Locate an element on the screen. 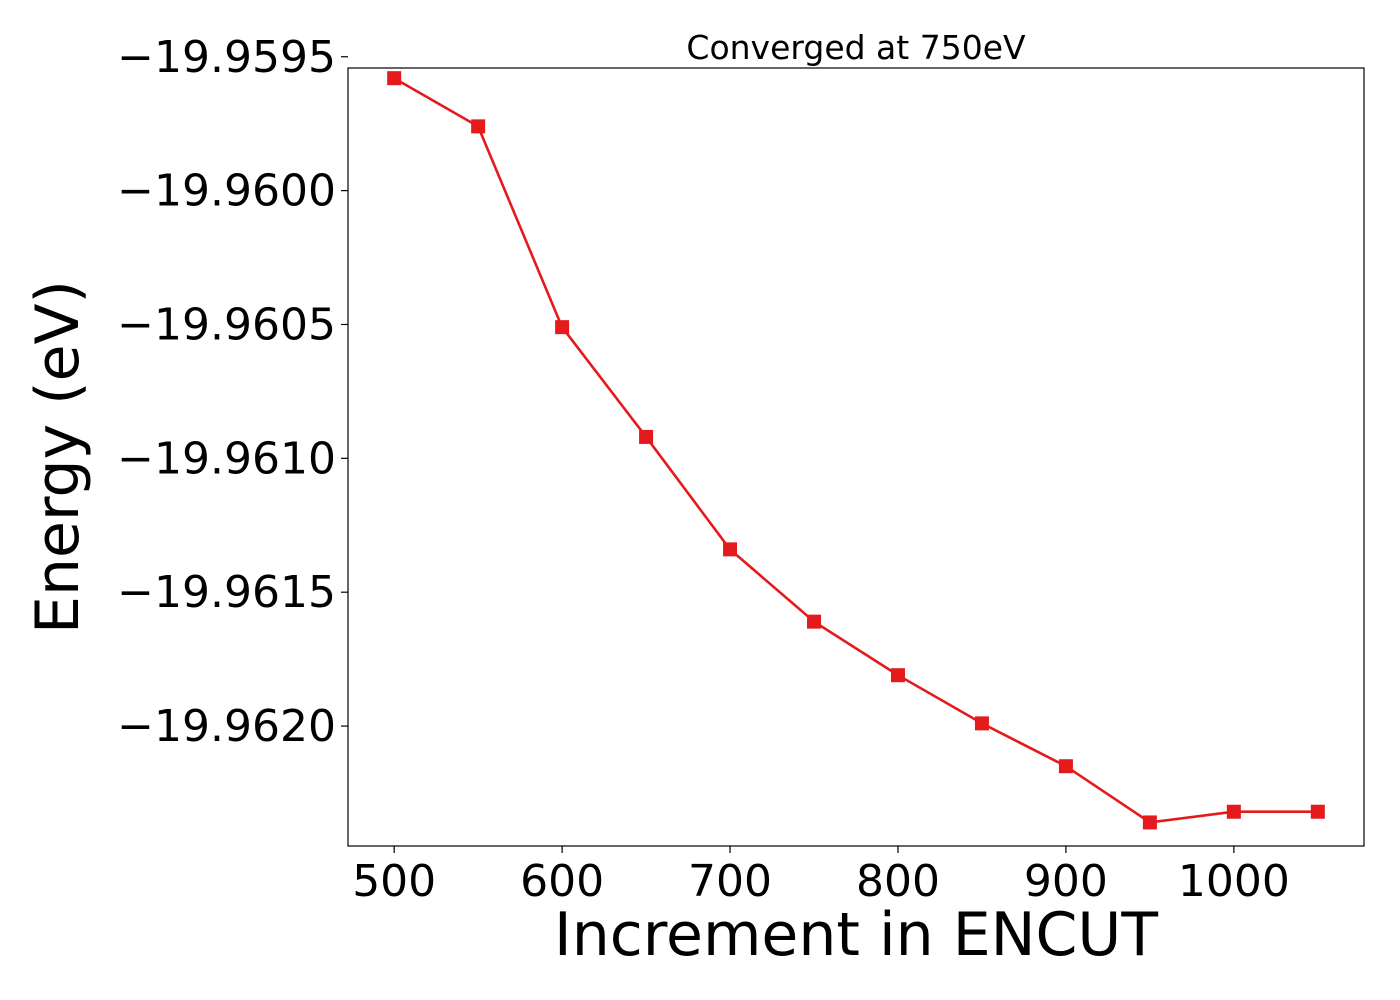 The height and width of the screenshot is (1000, 1400). y-tick-label: −19.9600 is located at coordinates (226, 191).